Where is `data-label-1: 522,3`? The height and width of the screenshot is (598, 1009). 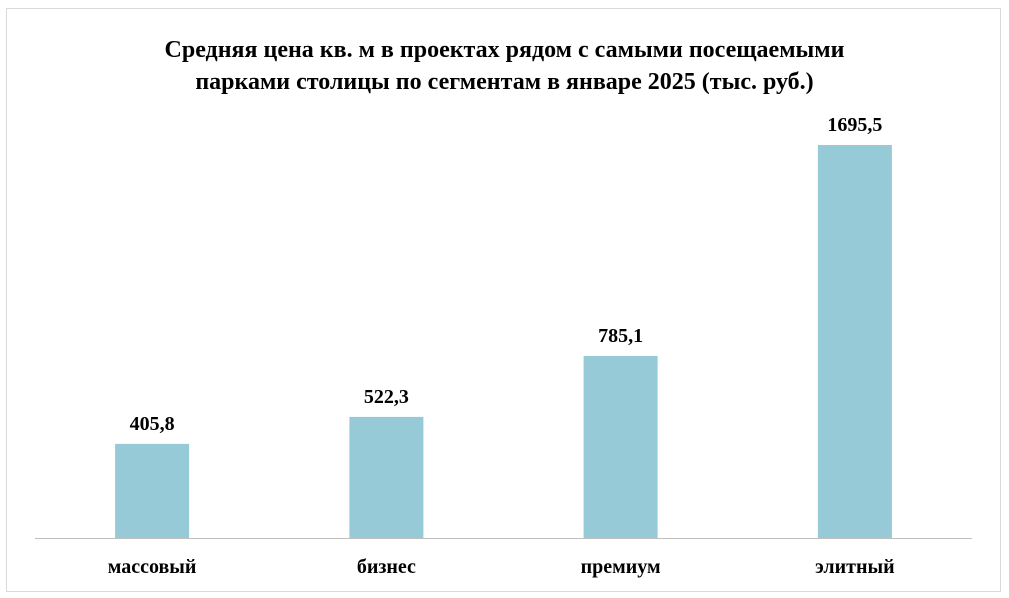
data-label-1: 522,3 is located at coordinates (386, 397).